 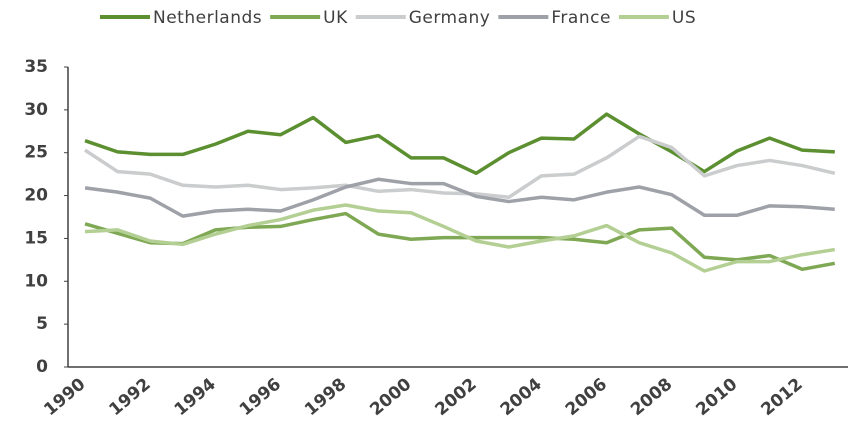 What do you see at coordinates (64, 397) in the screenshot?
I see `x-tick-label: 1990` at bounding box center [64, 397].